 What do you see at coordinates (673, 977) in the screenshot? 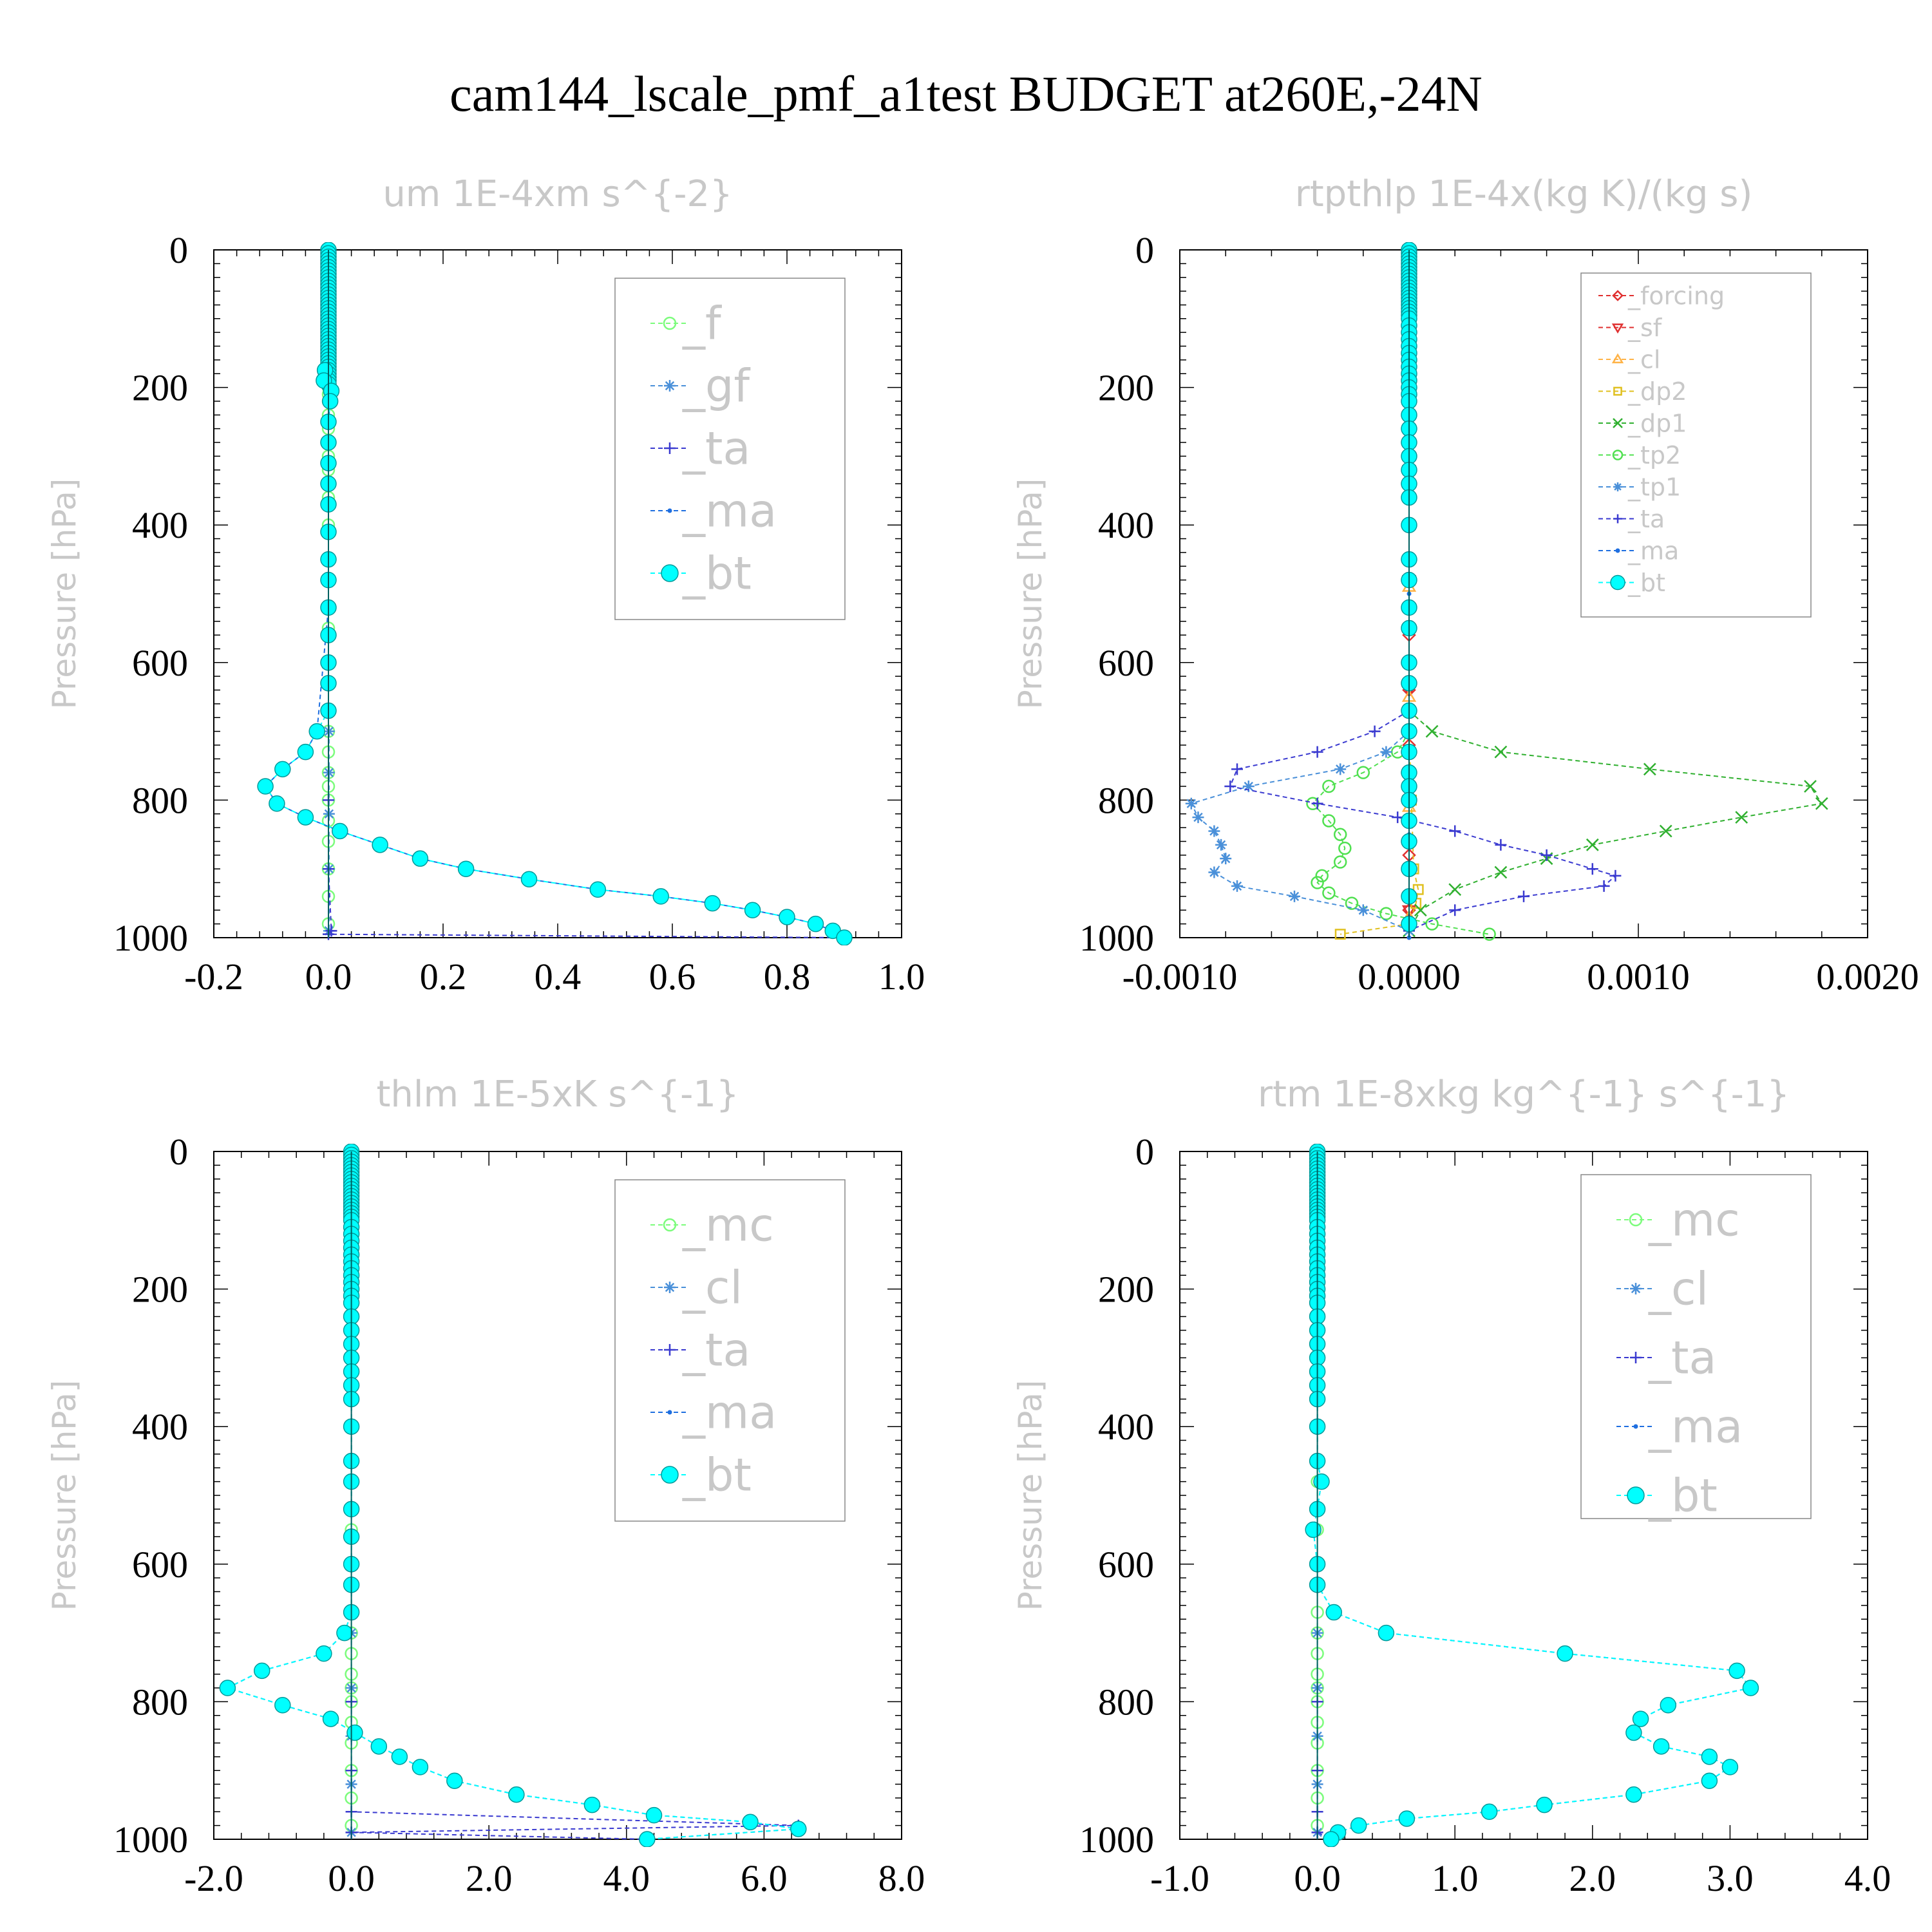
I see `x-tick-label: 0.6` at bounding box center [673, 977].